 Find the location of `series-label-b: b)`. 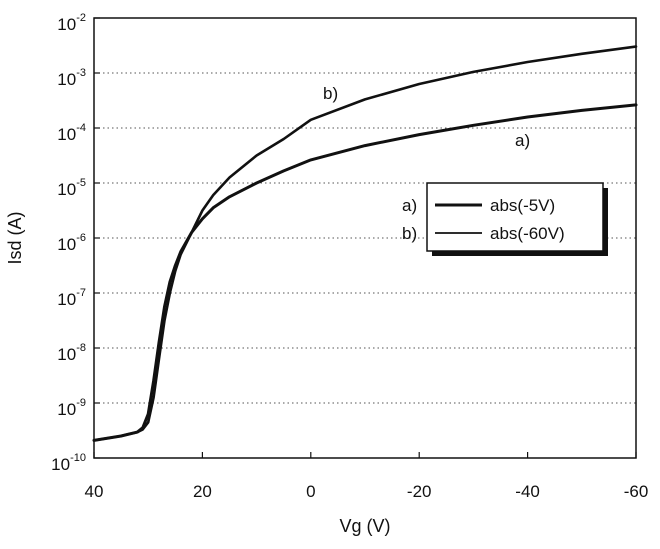

series-label-b: b) is located at coordinates (330, 93).